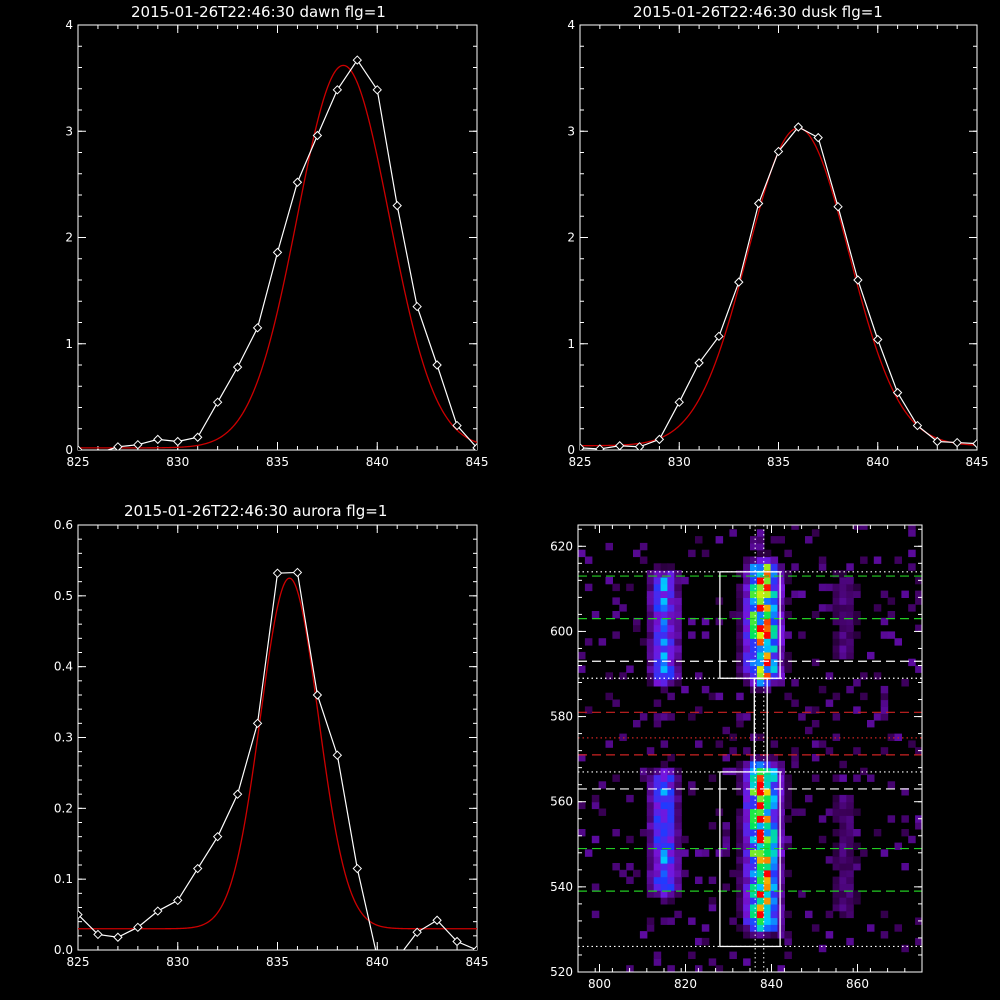  Describe the element at coordinates (571, 25) in the screenshot. I see `y-tick-label: 4` at that location.